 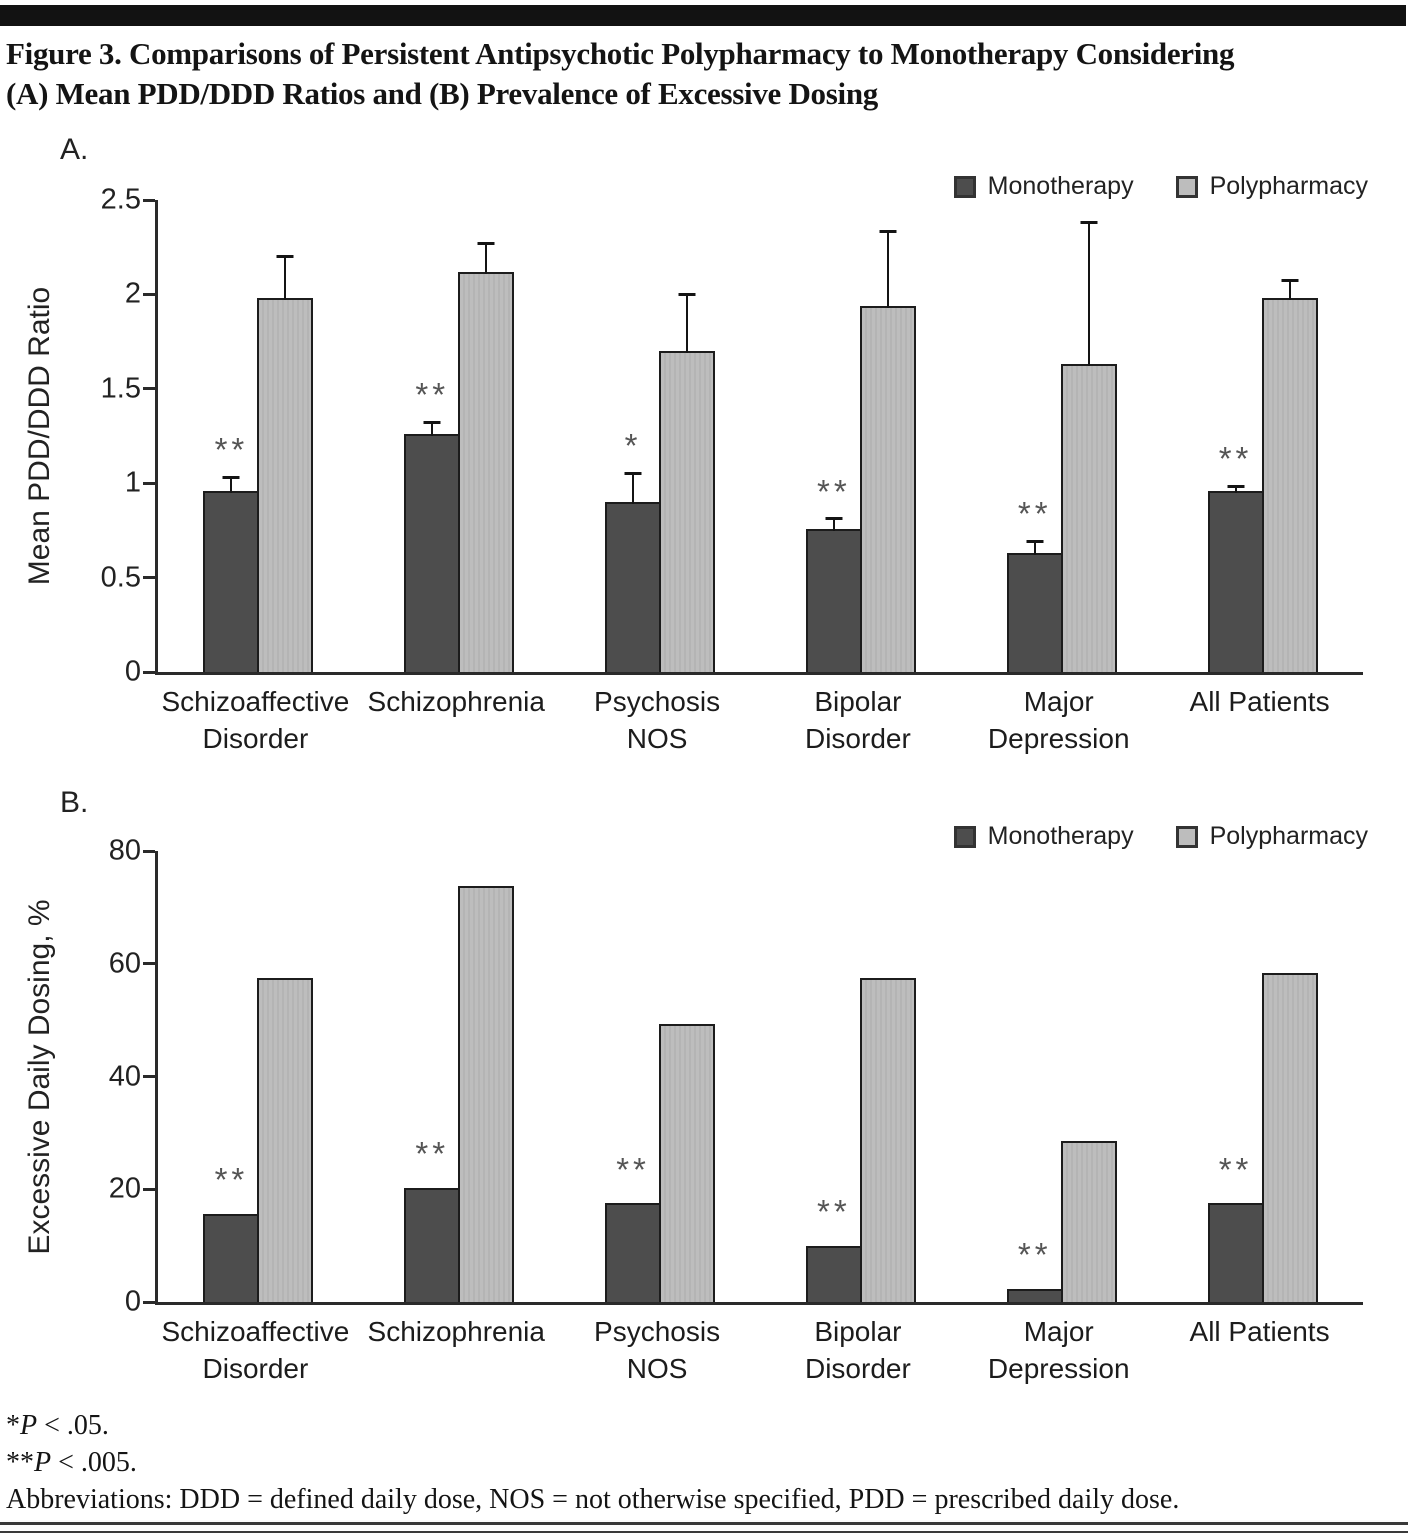 I want to click on category-label: Major Depression, so click(x=1058, y=720).